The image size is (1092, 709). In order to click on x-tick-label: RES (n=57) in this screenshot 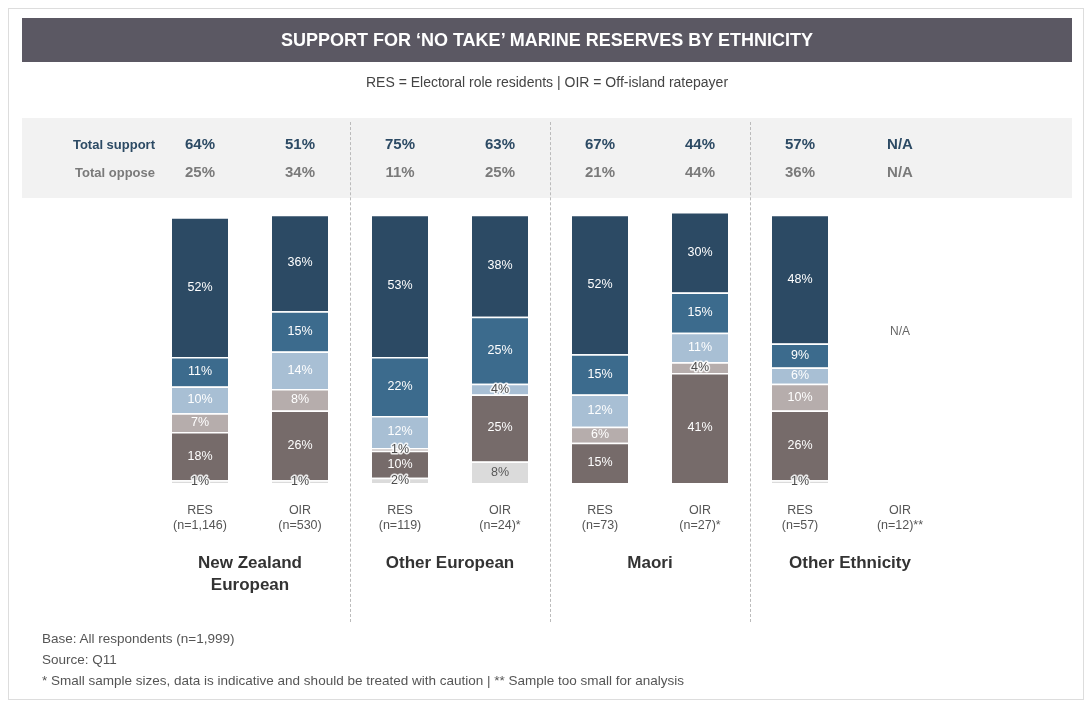, I will do `click(800, 517)`.